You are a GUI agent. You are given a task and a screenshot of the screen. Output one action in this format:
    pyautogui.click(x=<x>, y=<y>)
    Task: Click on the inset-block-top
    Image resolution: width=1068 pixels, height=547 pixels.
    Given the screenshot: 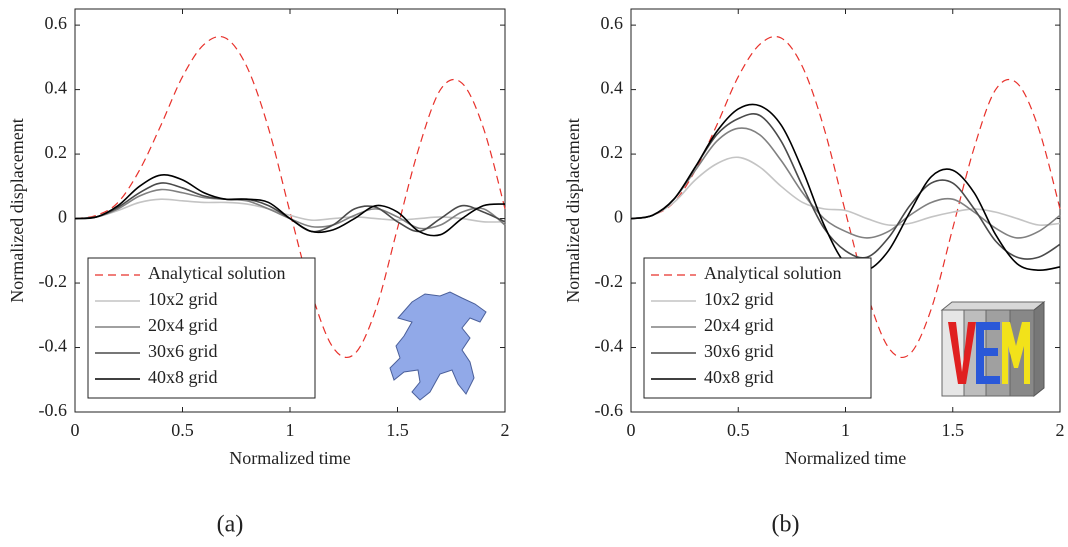 What is the action you would take?
    pyautogui.click(x=993, y=306)
    